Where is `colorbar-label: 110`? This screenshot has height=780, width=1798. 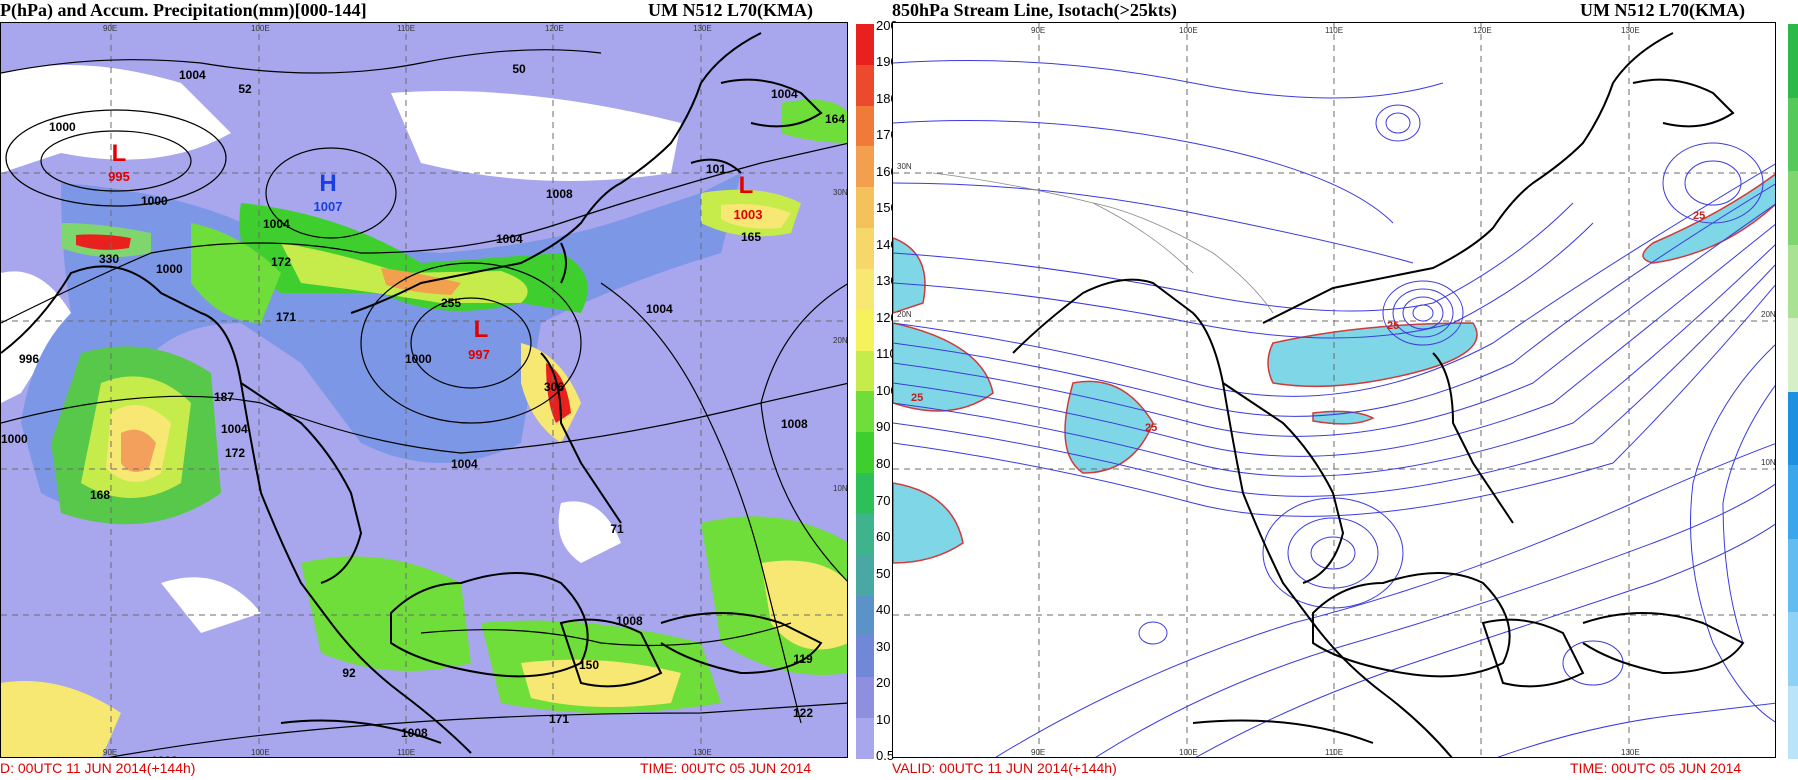
colorbar-label: 110 is located at coordinates (886, 353).